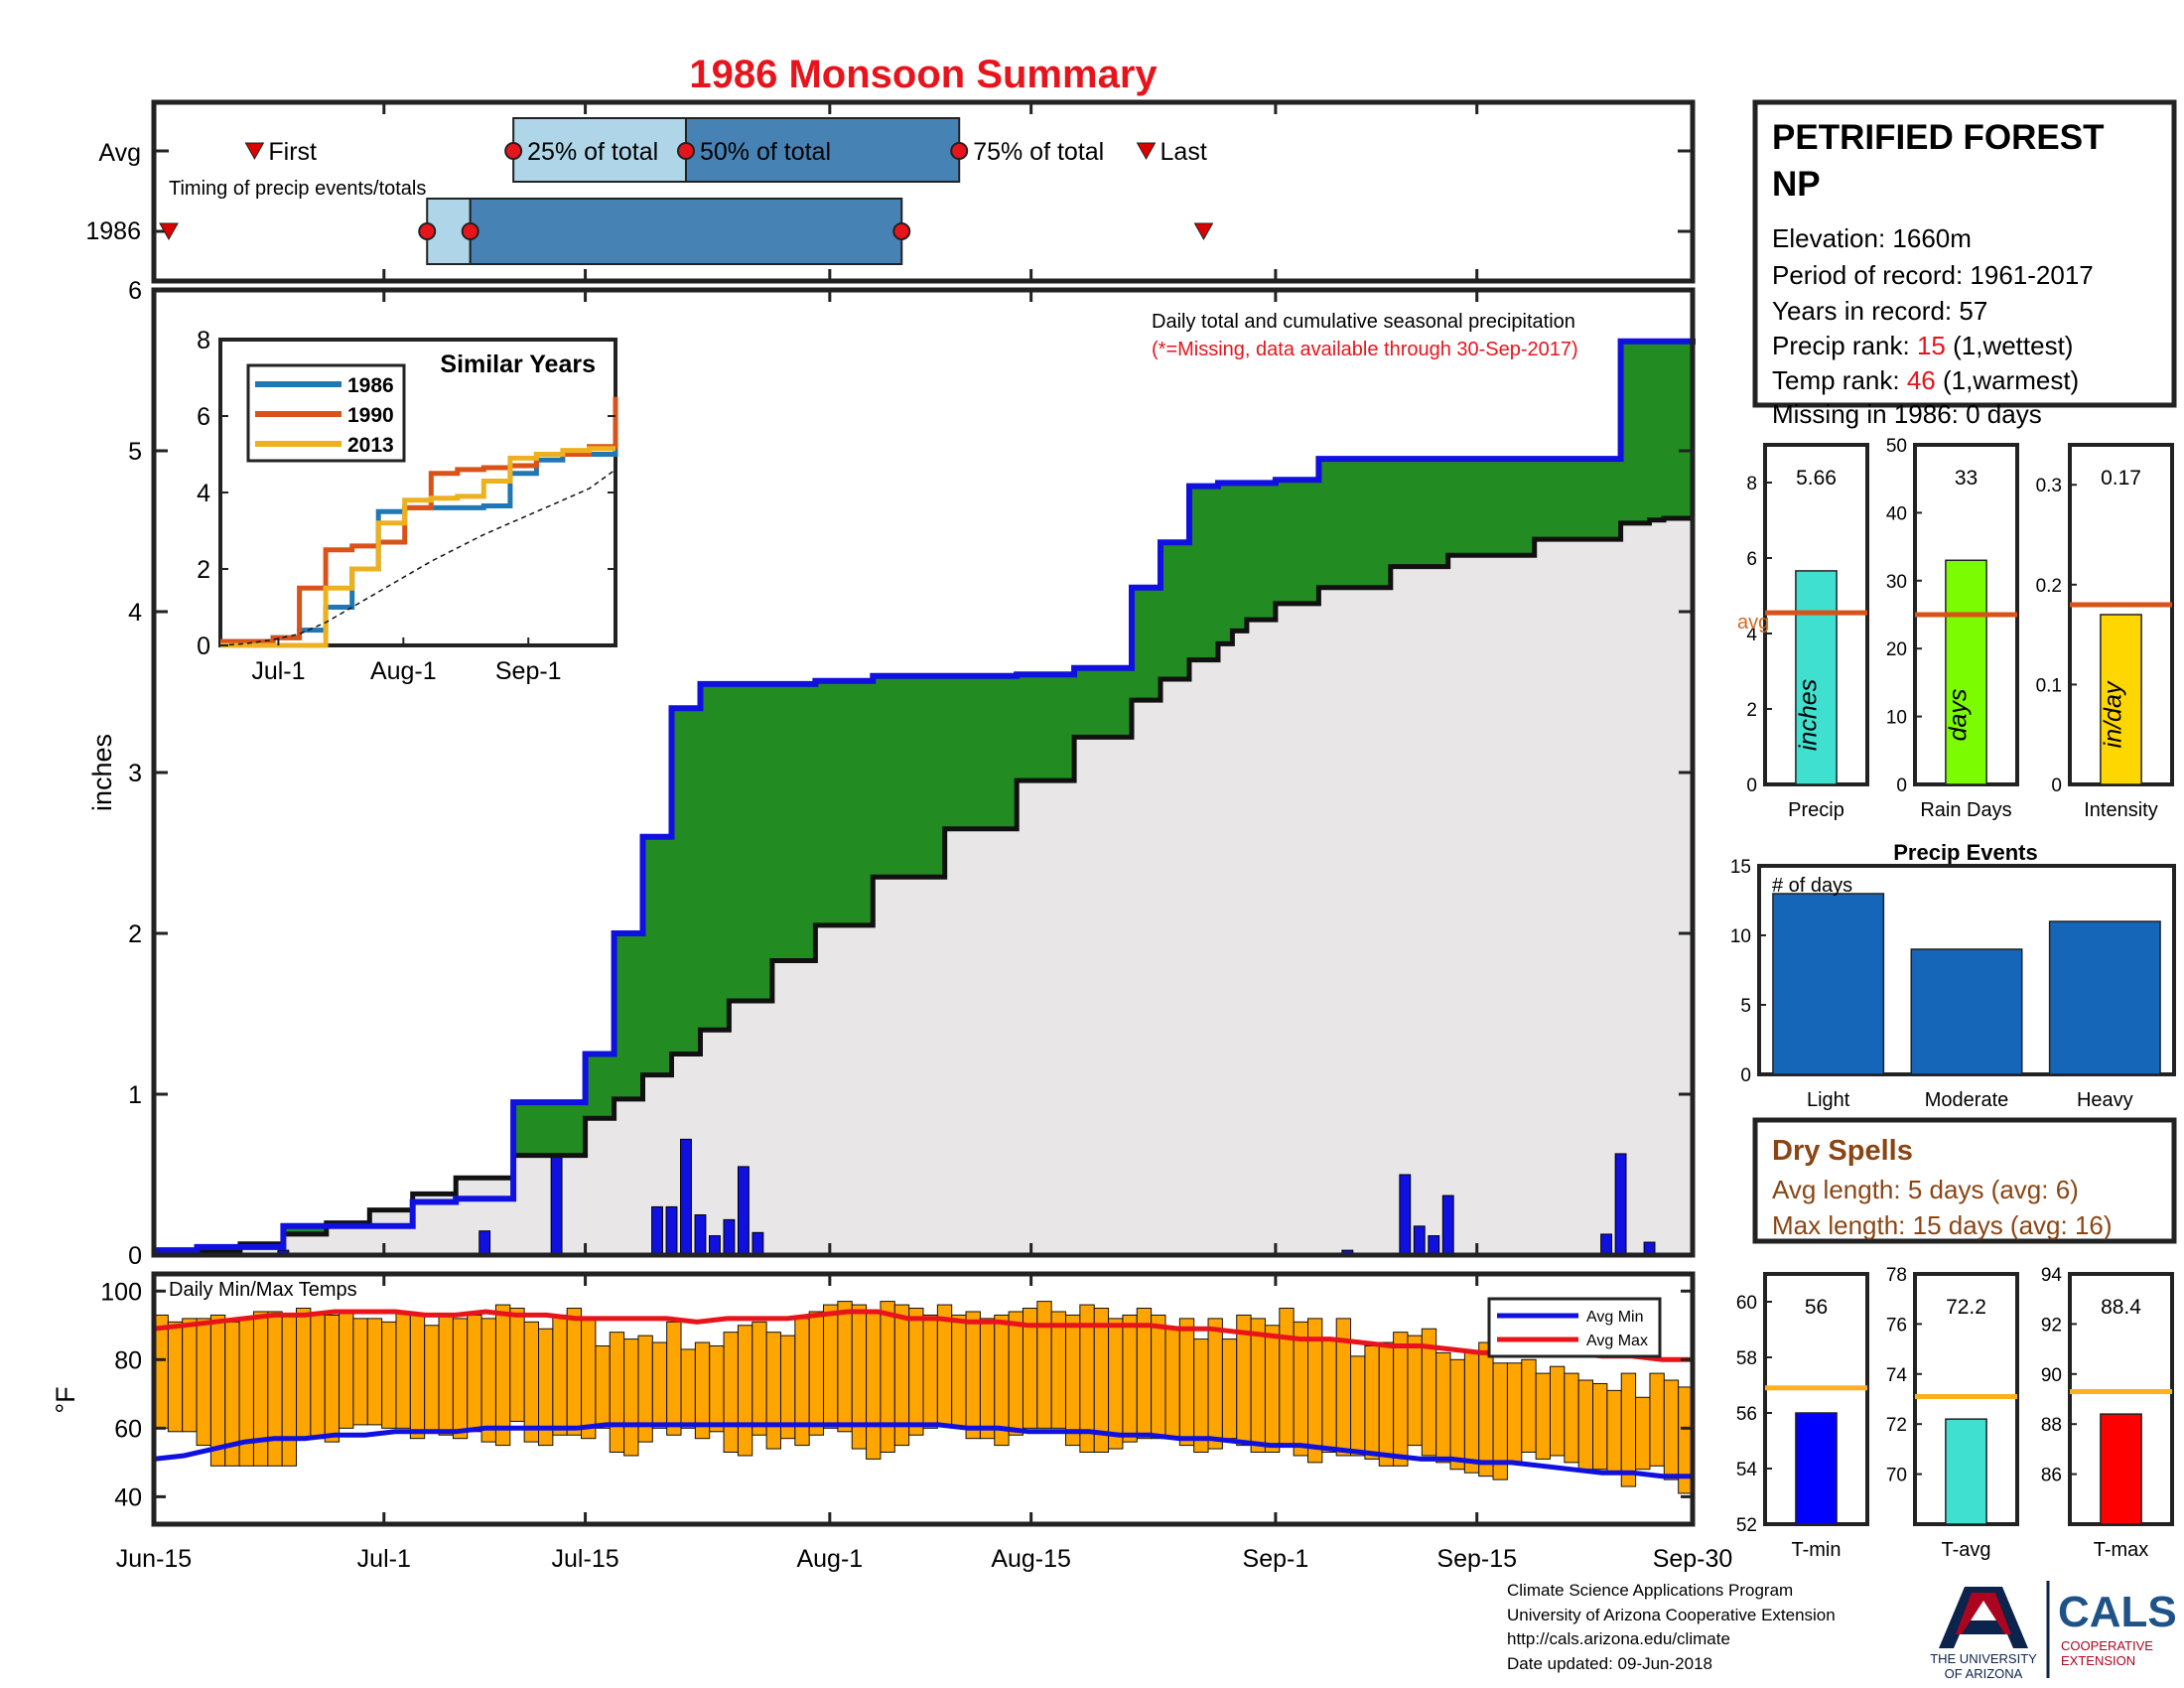 Image resolution: width=2184 pixels, height=1688 pixels. I want to click on t-avg-y-tick-label-4: 78, so click(1896, 1275).